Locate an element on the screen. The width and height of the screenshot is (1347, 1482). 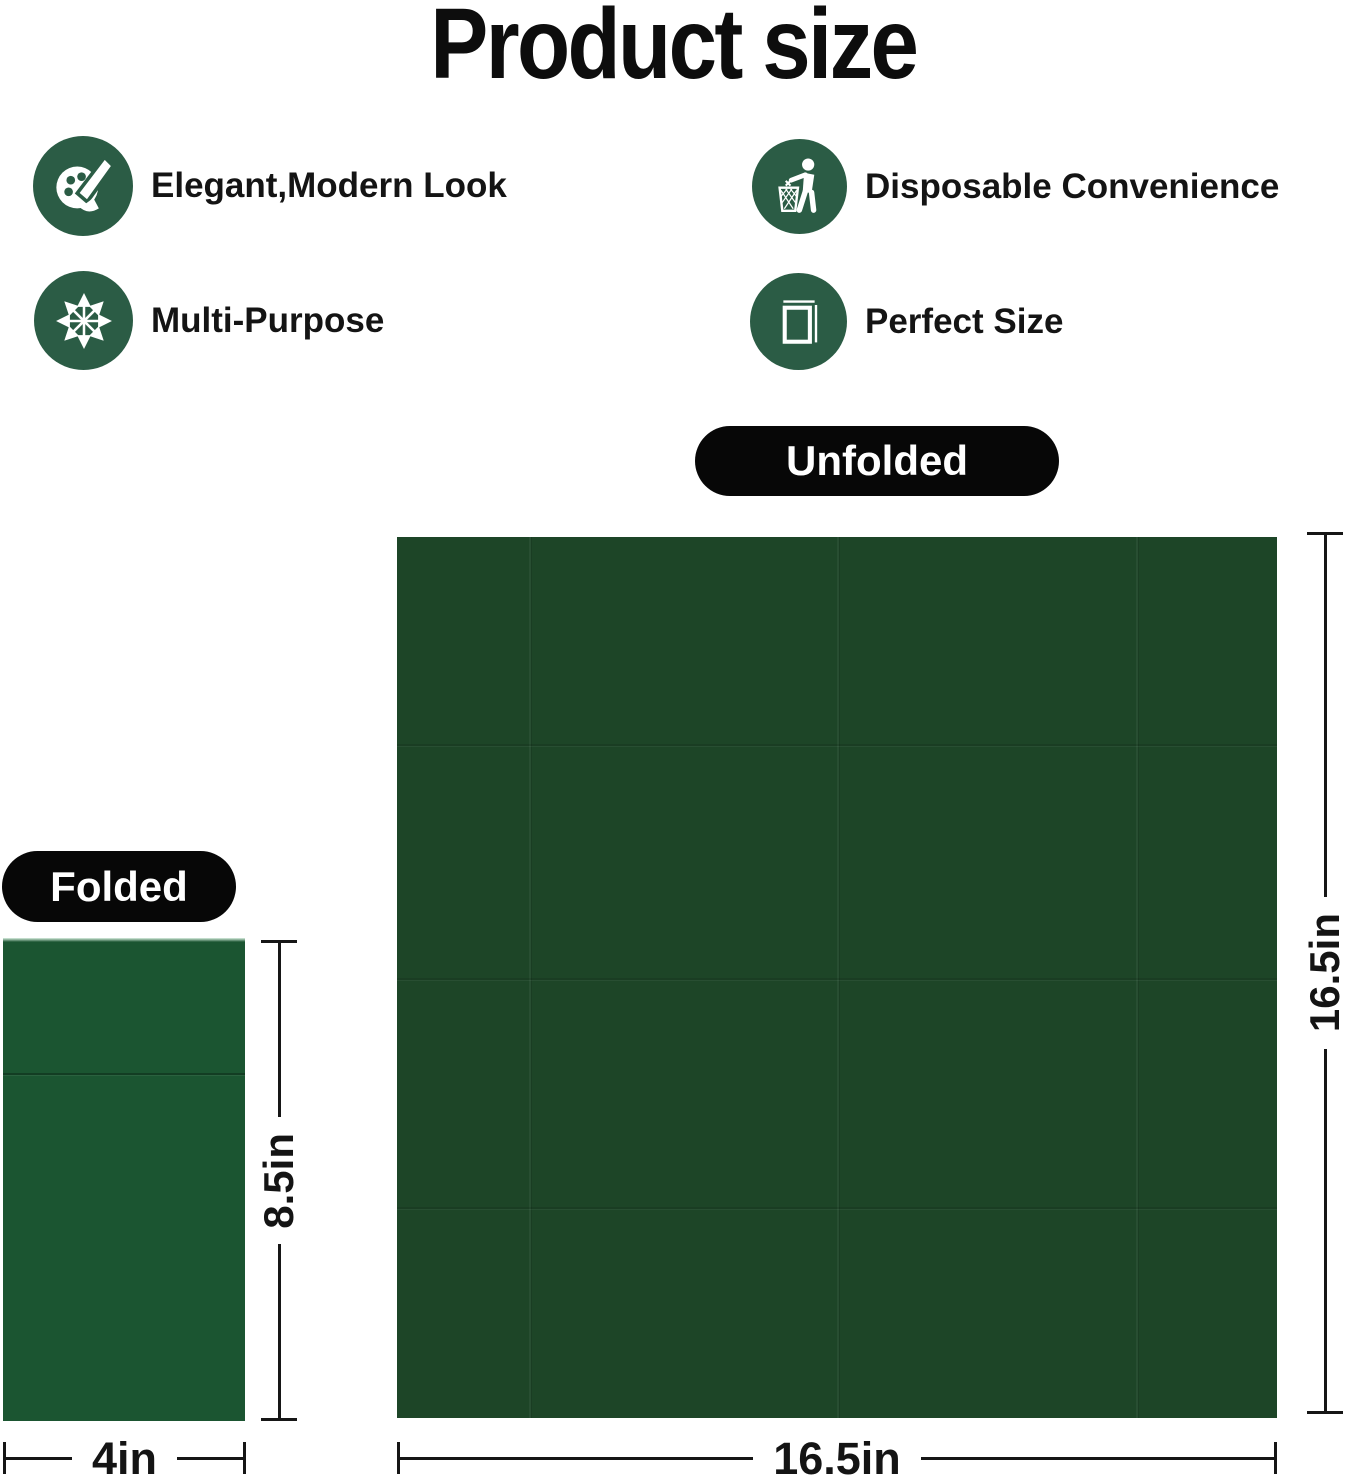
feature-multi-purpose: Multi-Purpose is located at coordinates (209, 320).